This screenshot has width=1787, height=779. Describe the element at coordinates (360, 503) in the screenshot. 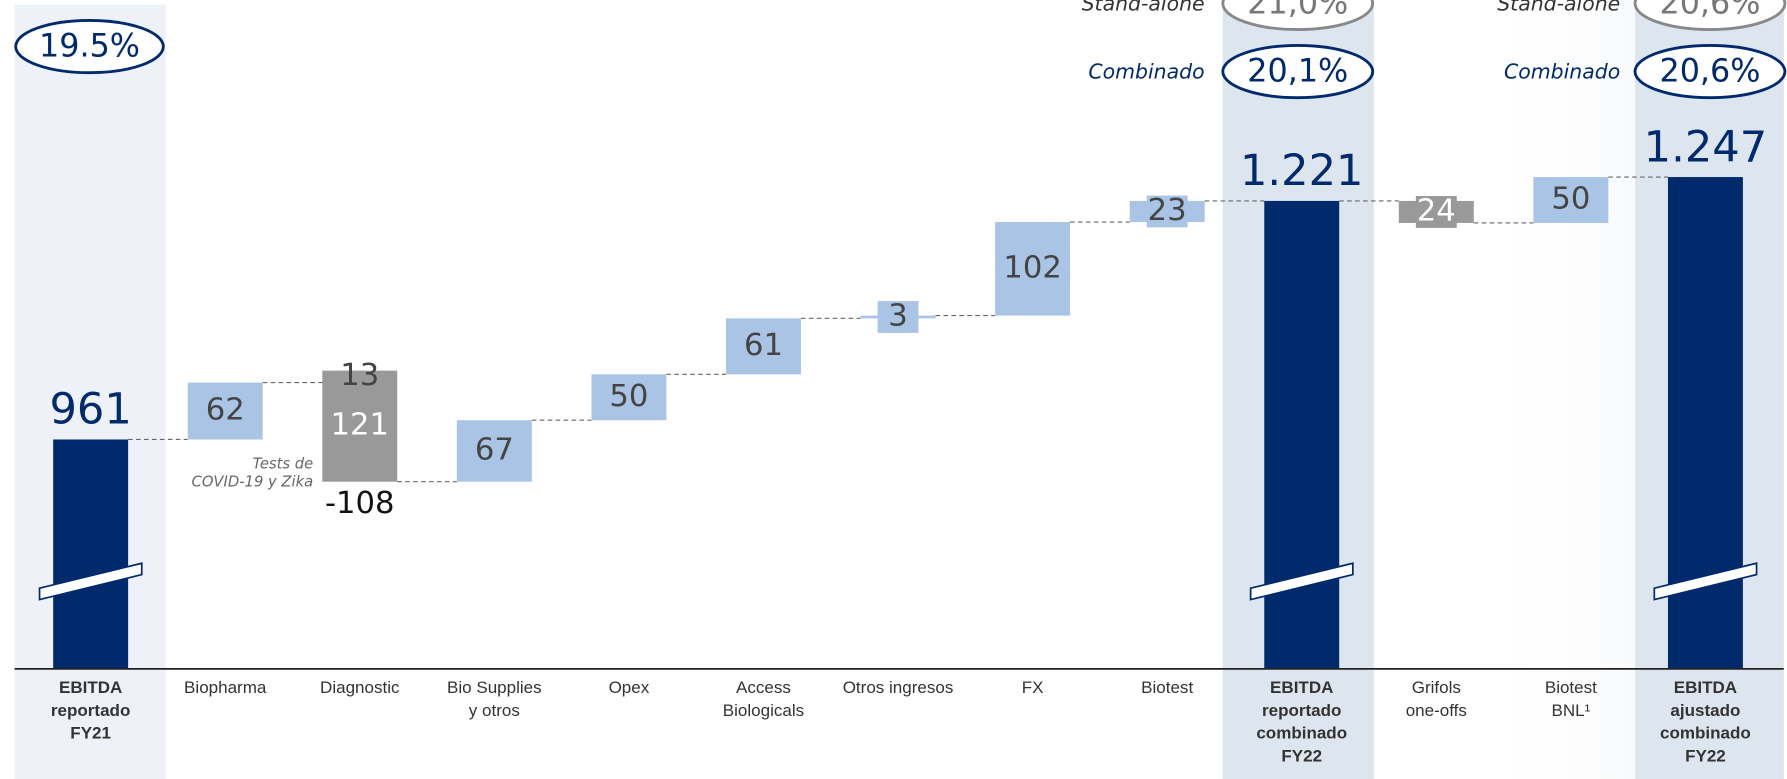

I see `value-label: -108` at that location.